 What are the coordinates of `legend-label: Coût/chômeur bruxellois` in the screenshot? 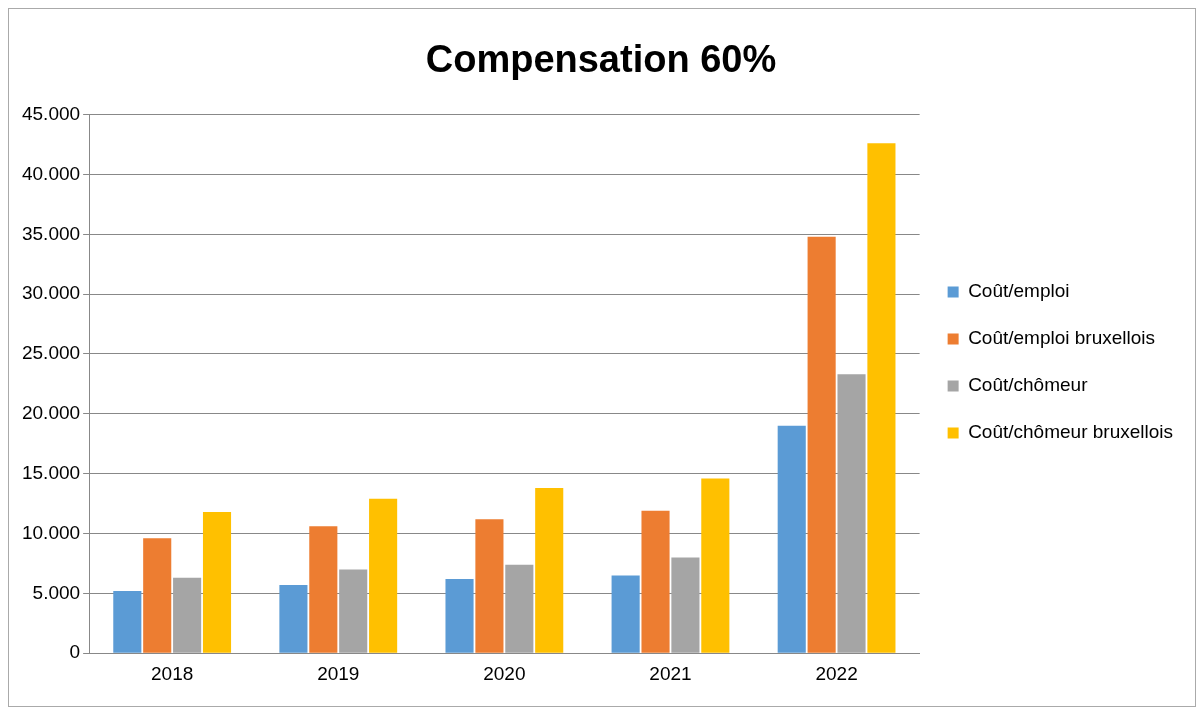 It's located at (1070, 432).